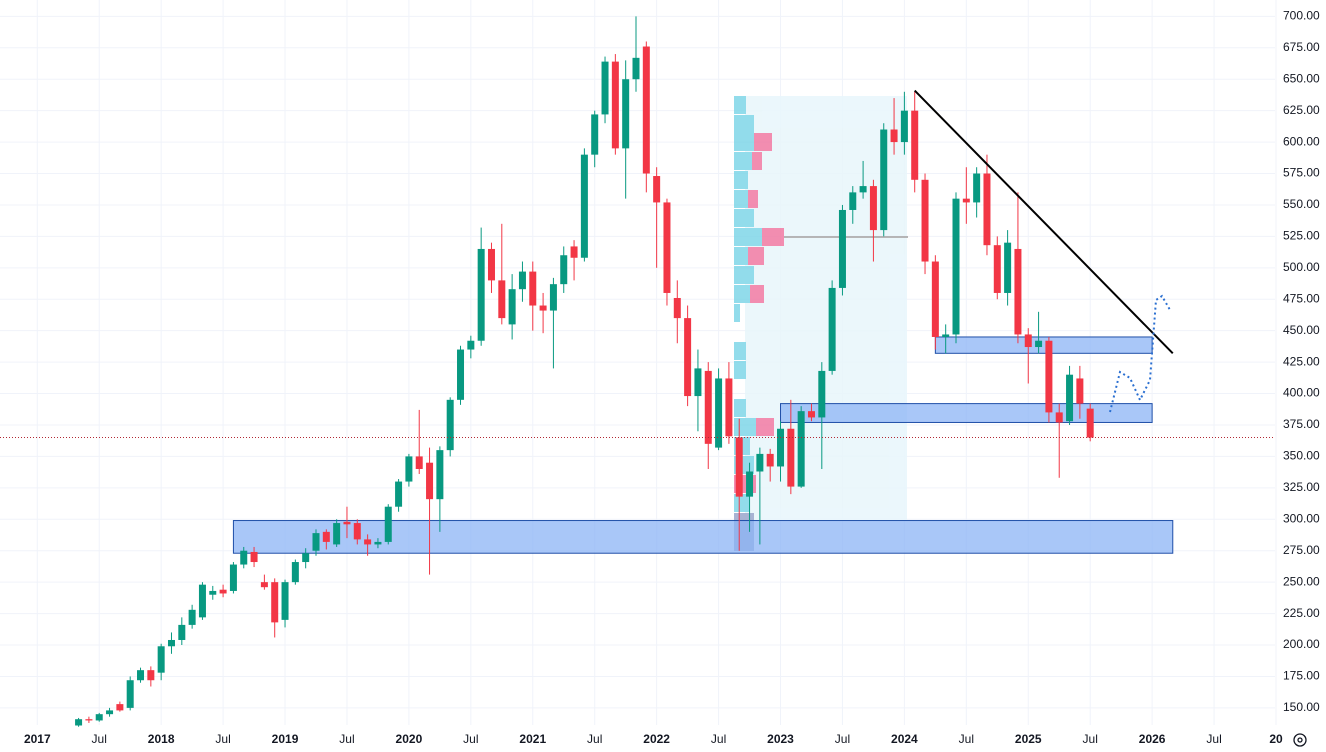 The height and width of the screenshot is (752, 1326). I want to click on zone, so click(1043, 345).